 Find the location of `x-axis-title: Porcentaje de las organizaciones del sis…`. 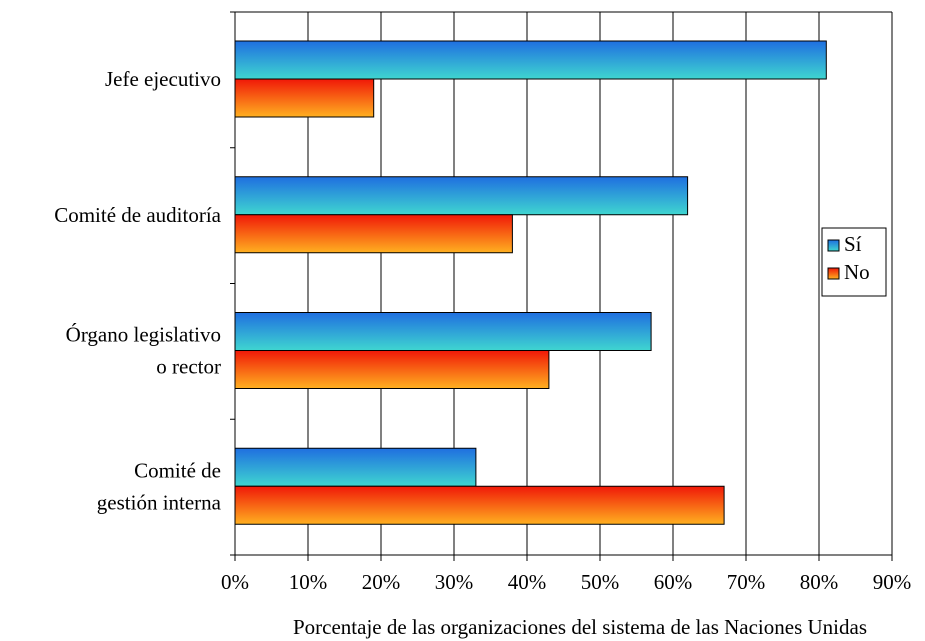

x-axis-title: Porcentaje de las organizaciones del sis… is located at coordinates (580, 627).